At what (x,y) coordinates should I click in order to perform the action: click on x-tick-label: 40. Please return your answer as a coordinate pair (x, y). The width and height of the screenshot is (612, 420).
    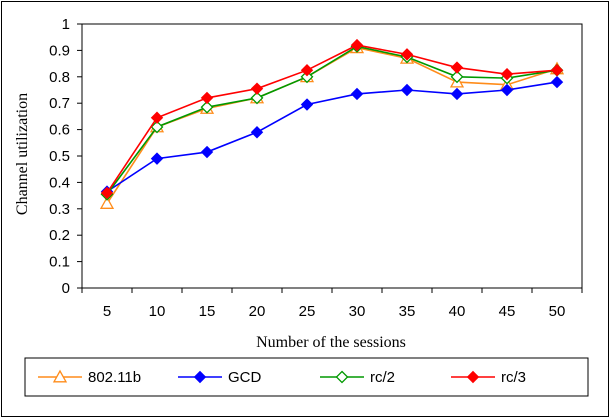
    Looking at the image, I should click on (457, 311).